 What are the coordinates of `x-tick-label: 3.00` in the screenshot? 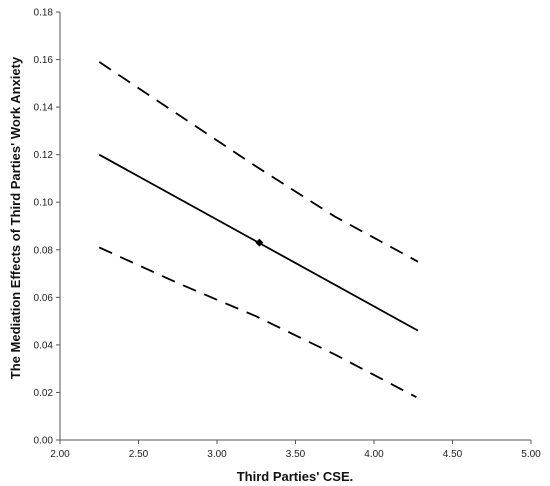 It's located at (217, 454).